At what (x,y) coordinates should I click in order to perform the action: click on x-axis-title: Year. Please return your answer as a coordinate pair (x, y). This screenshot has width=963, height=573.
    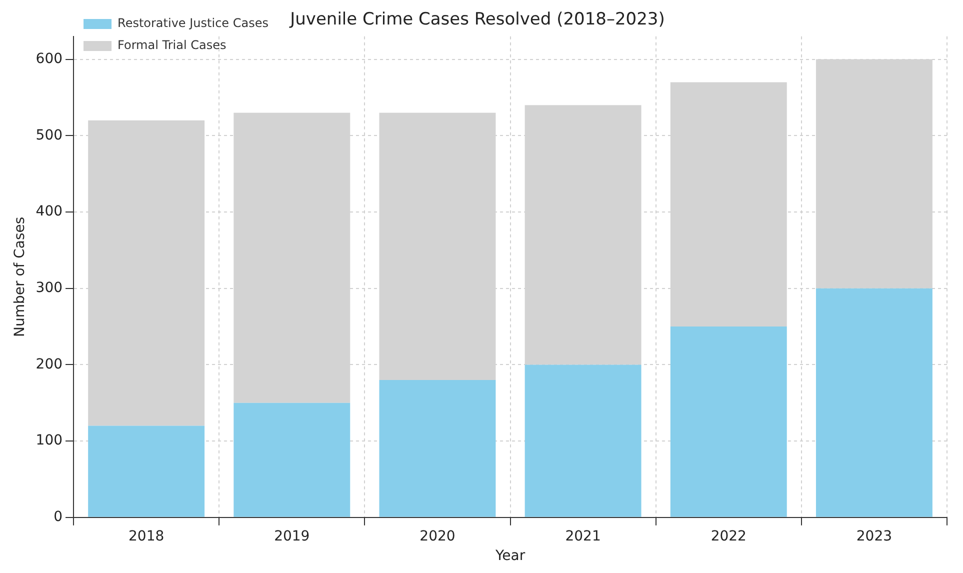
    Looking at the image, I should click on (510, 556).